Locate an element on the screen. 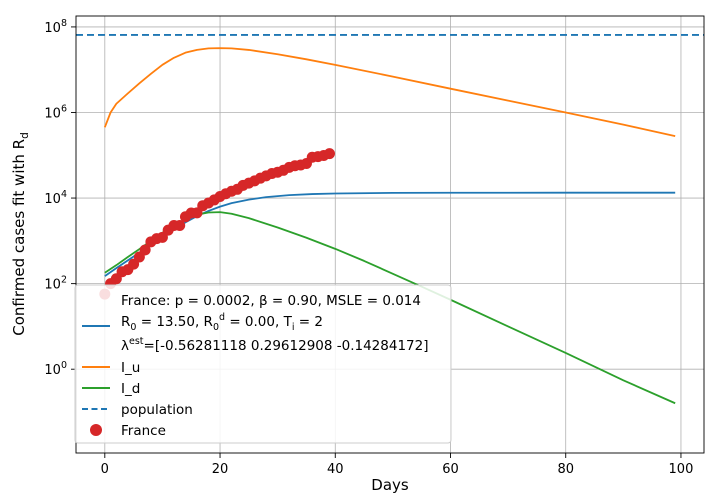 This screenshot has width=720, height=504. x-tick-label: 40 is located at coordinates (335, 469).